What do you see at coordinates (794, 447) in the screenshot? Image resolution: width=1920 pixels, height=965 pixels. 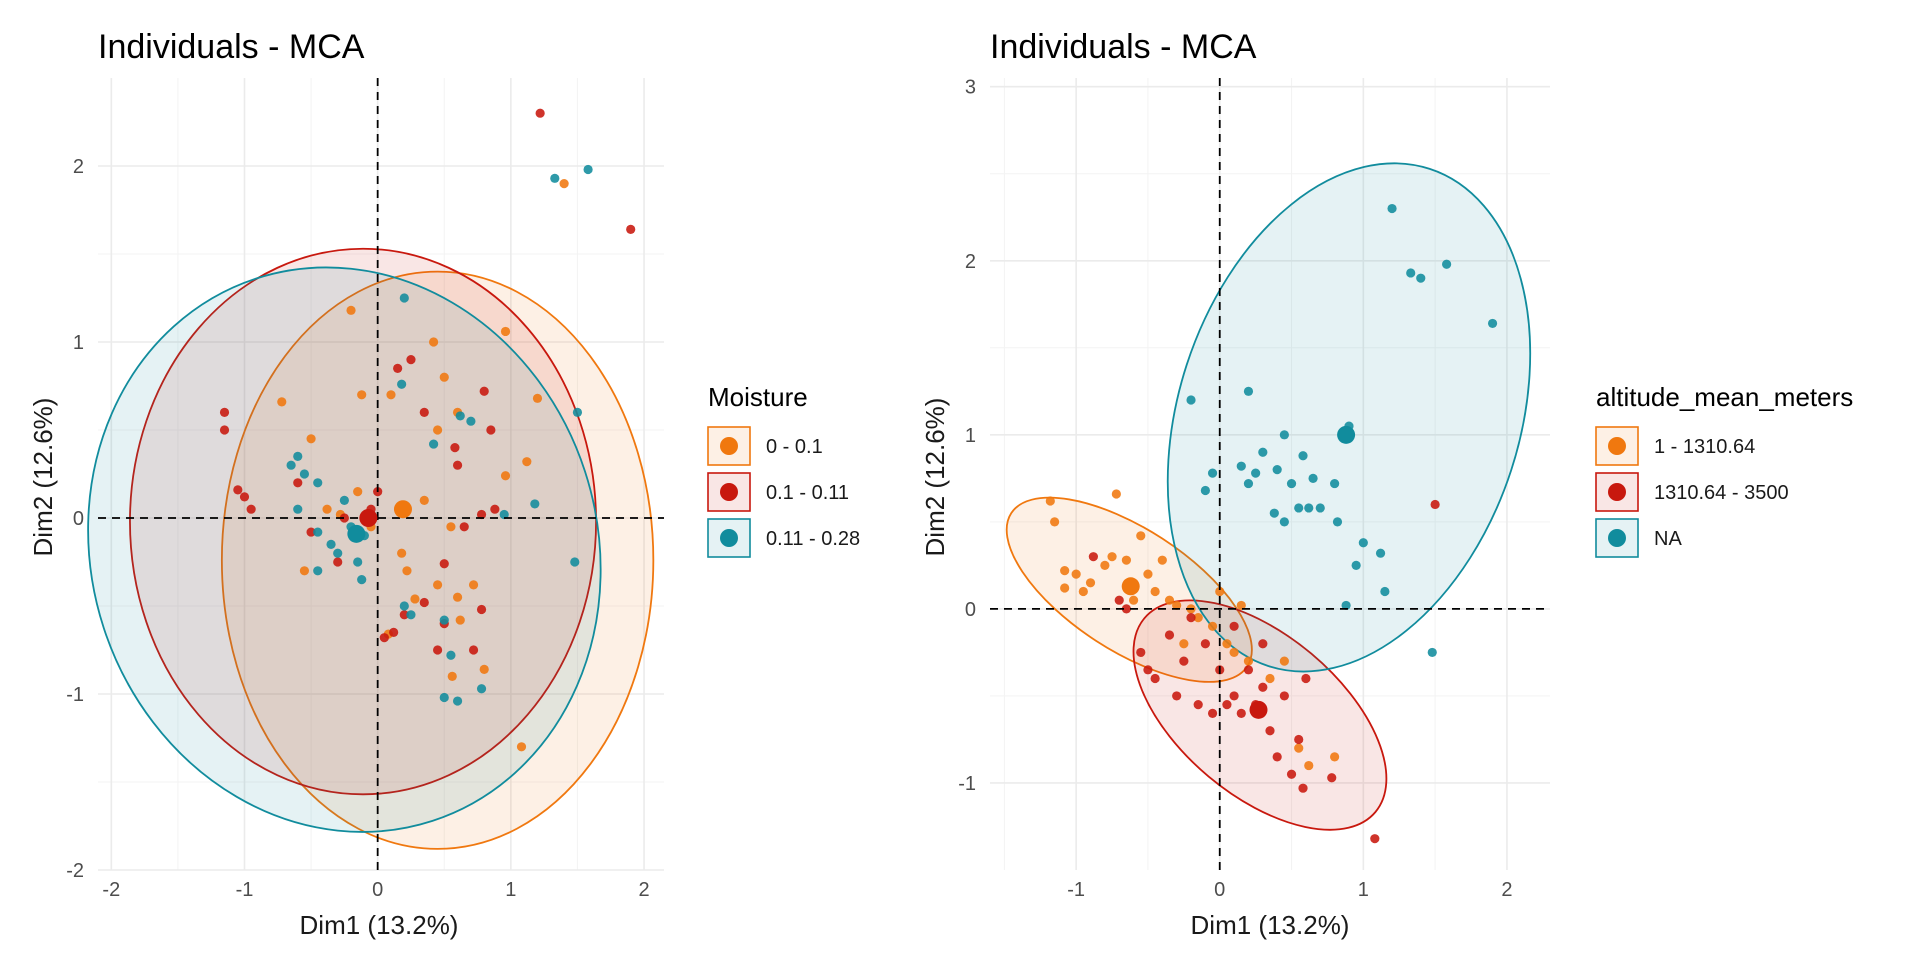 I see `legend-label: 0 - 0.1` at bounding box center [794, 447].